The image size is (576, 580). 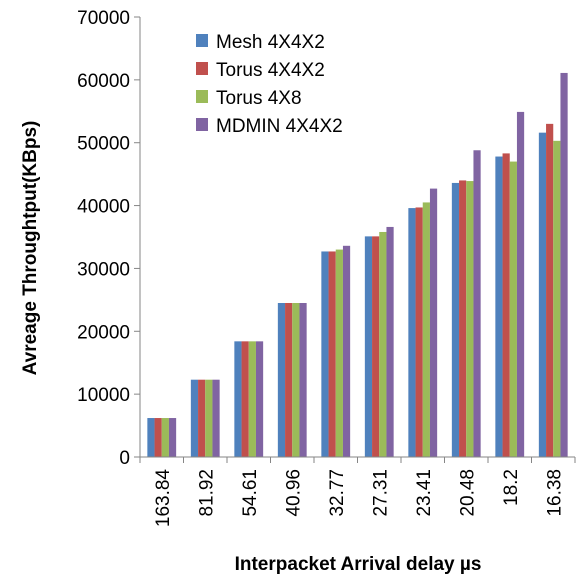 What do you see at coordinates (103, 207) in the screenshot?
I see `y-tick-label: 40000` at bounding box center [103, 207].